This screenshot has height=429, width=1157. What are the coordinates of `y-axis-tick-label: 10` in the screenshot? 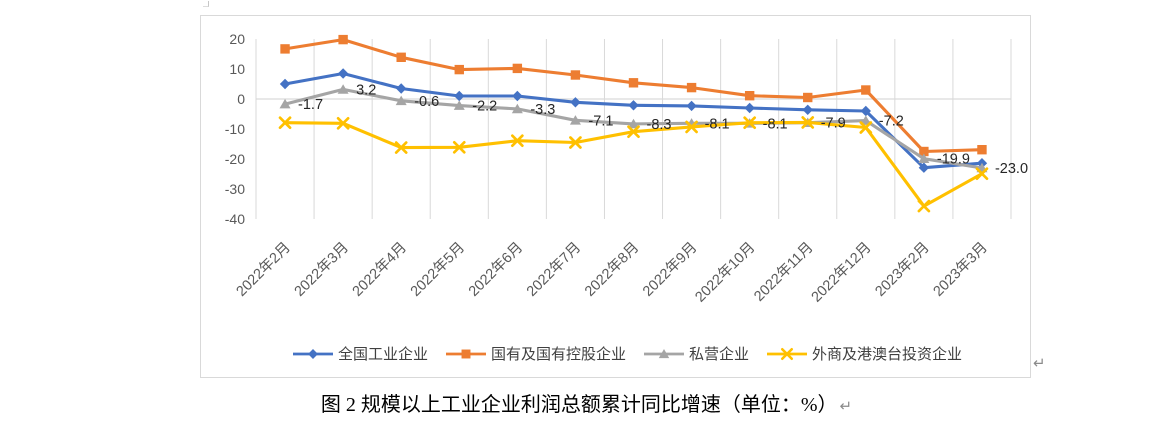 It's located at (237, 69).